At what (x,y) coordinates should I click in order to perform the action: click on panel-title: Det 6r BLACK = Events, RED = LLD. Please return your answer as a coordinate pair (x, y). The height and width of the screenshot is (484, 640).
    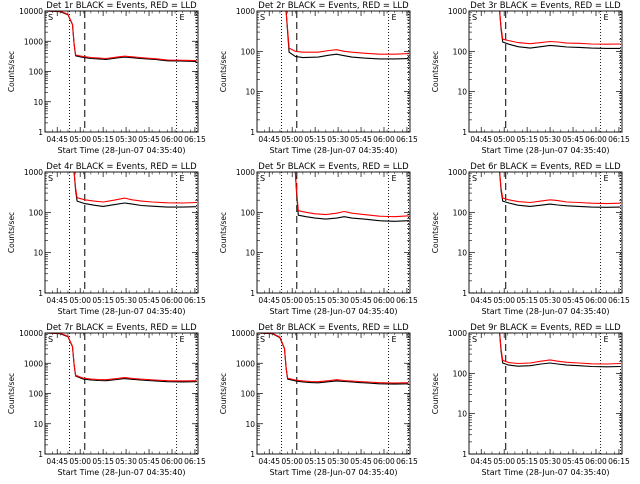
    Looking at the image, I should click on (545, 167).